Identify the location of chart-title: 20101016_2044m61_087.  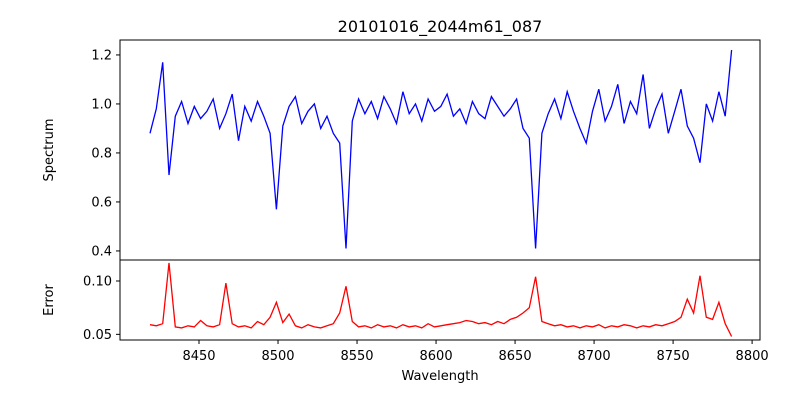
(440, 27).